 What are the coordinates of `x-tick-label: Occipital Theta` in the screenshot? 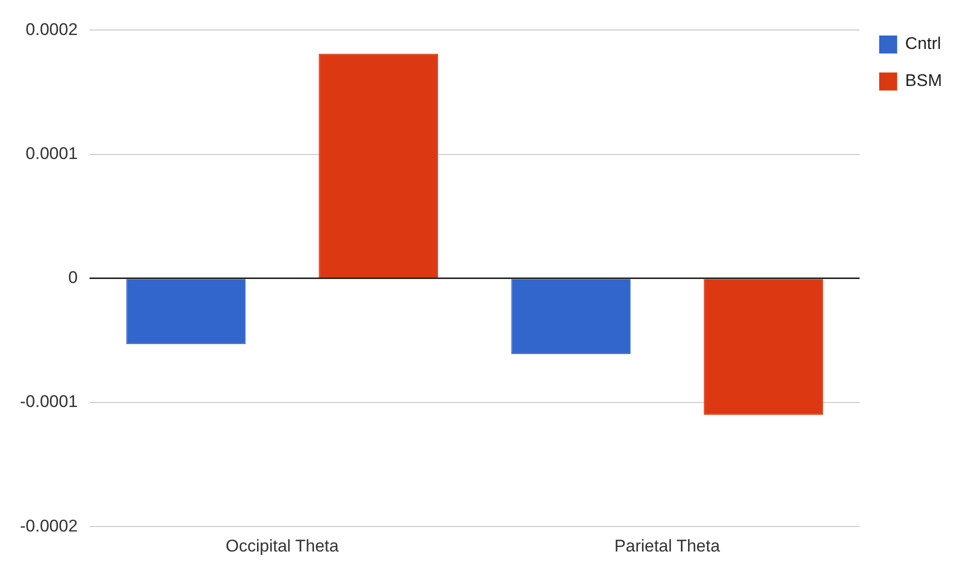 It's located at (283, 546).